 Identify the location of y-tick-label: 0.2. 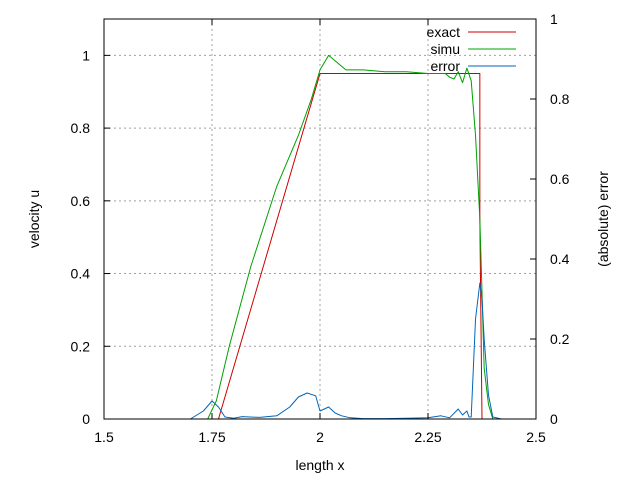
(81, 346).